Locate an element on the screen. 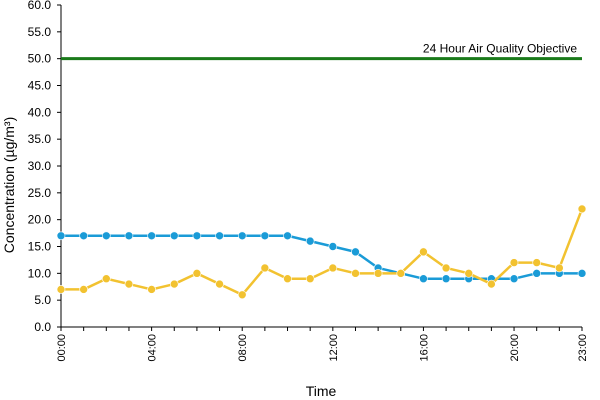 Image resolution: width=600 pixels, height=400 pixels. x-tick-label: 08:00 is located at coordinates (243, 348).